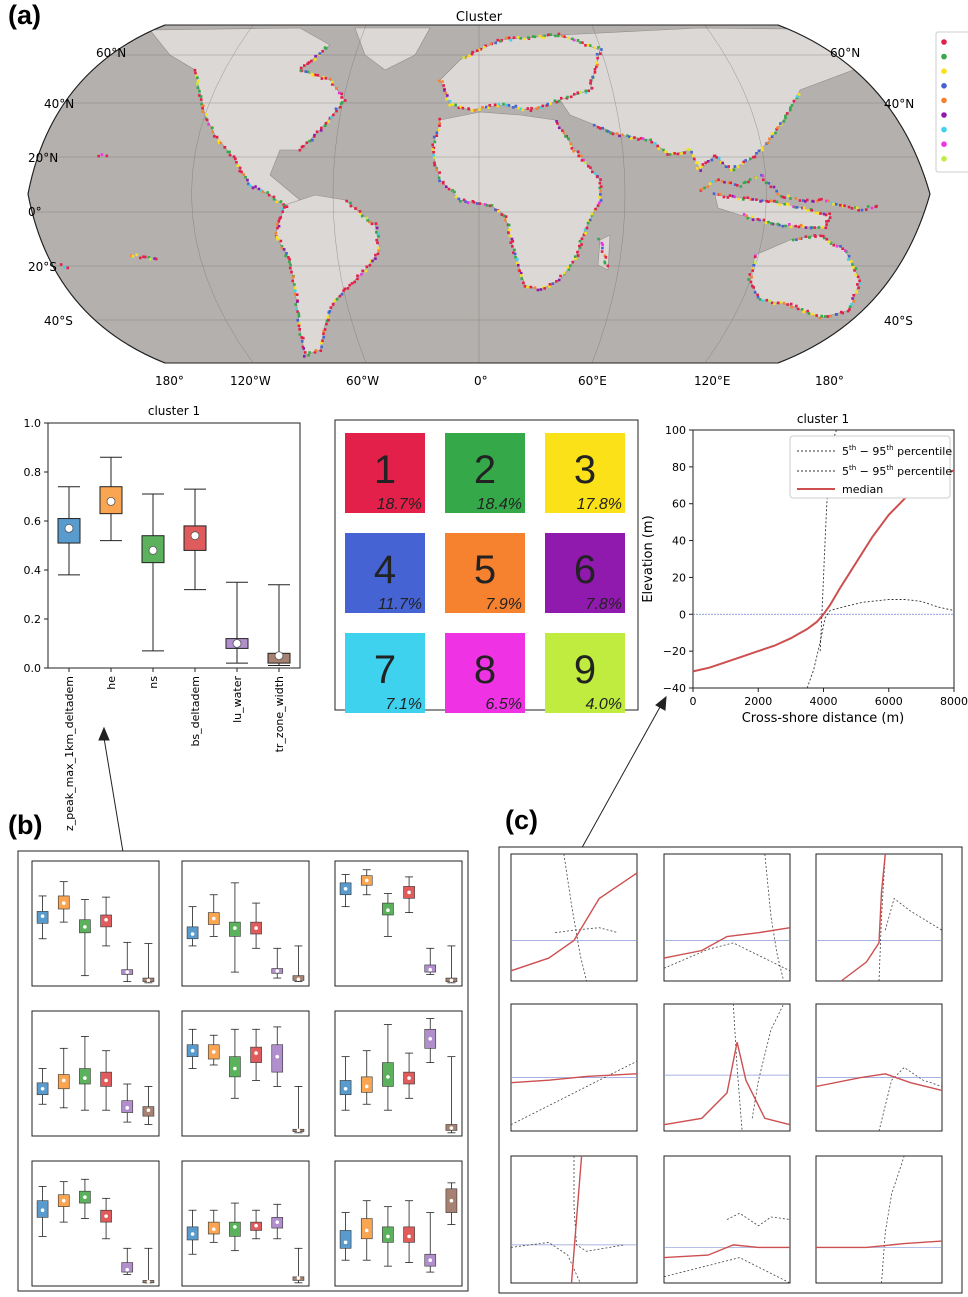  I want to click on profile-xtick-label: 0, so click(693, 701).